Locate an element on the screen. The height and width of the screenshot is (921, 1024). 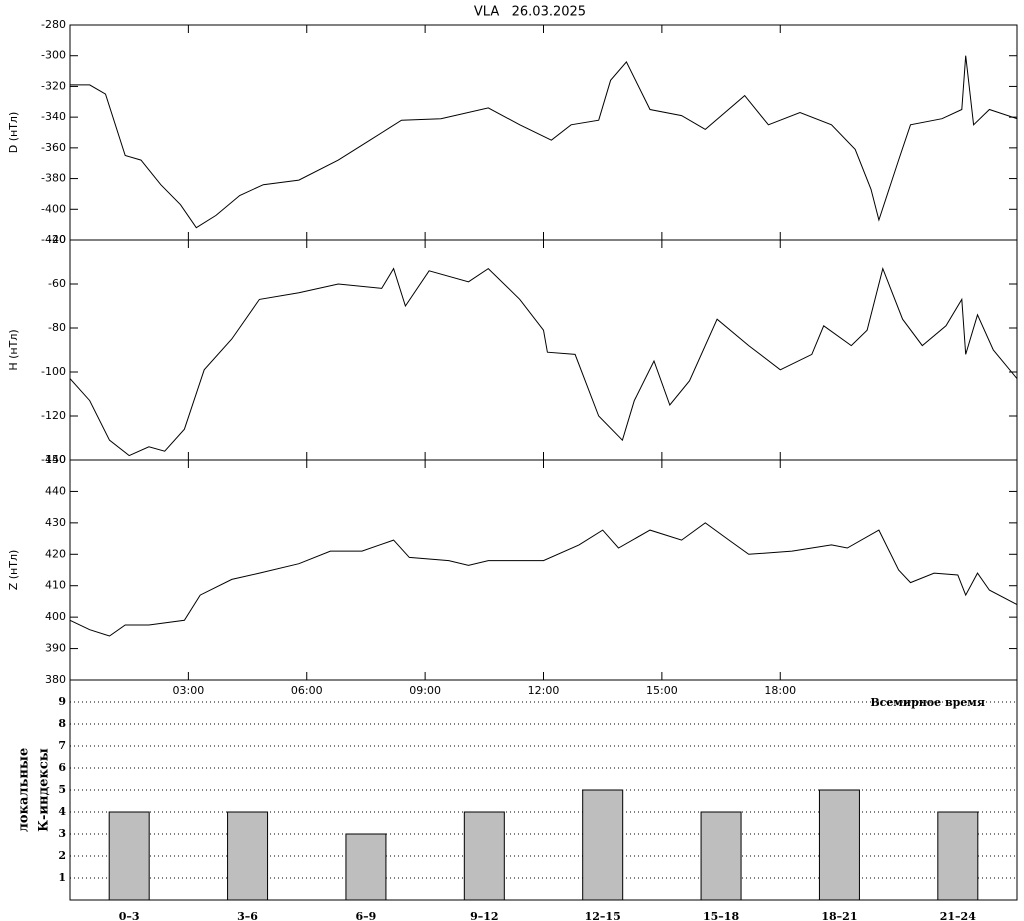
y-tick-label: -280 is located at coordinates (53, 24).